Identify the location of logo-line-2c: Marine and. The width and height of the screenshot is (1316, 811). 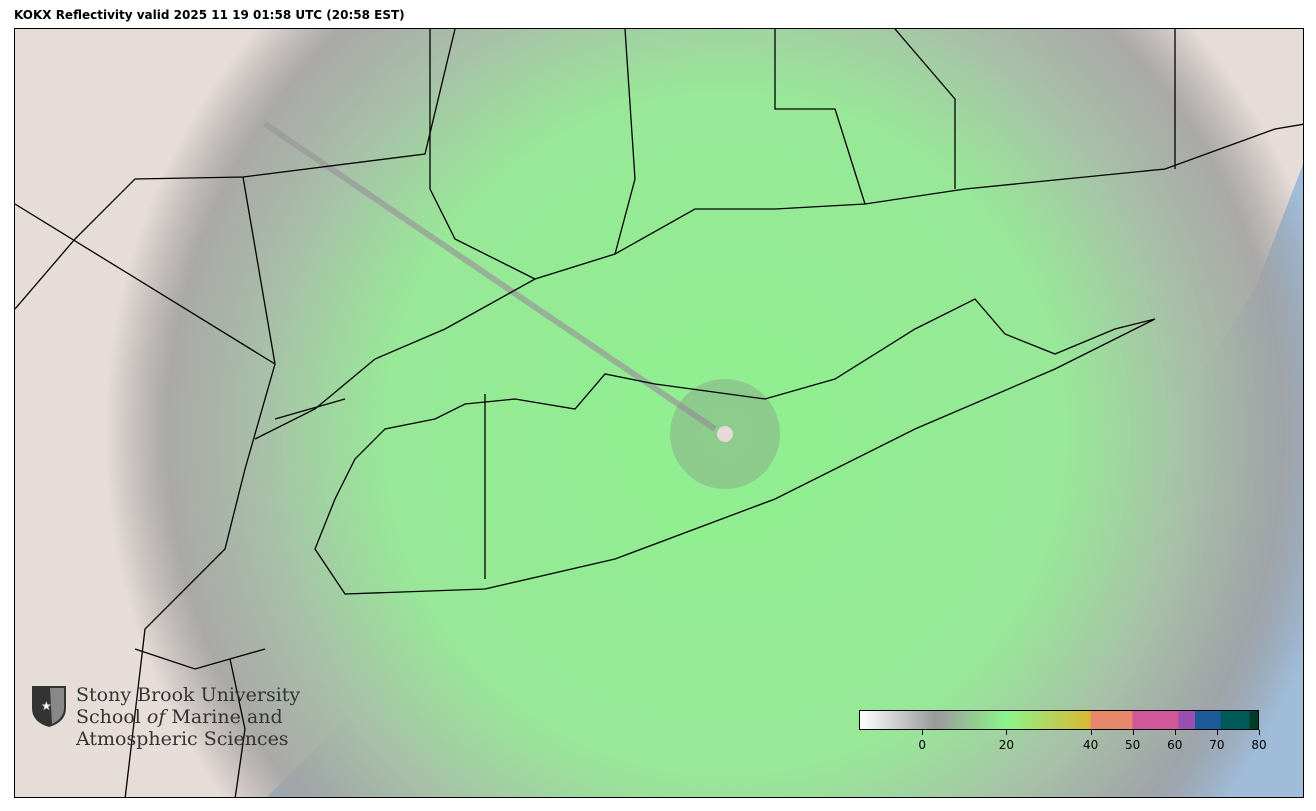
(224, 717).